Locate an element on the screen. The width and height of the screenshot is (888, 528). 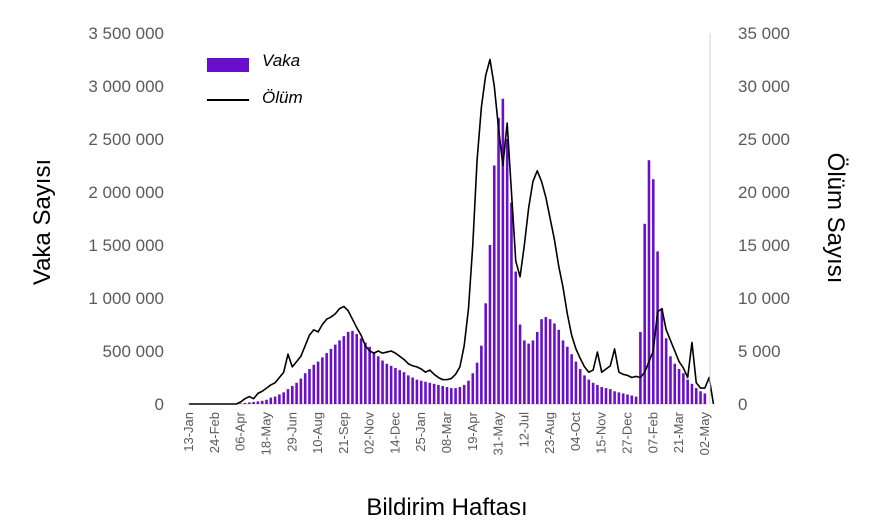
left-y-tick-label: 3 000 000 is located at coordinates (126, 86).